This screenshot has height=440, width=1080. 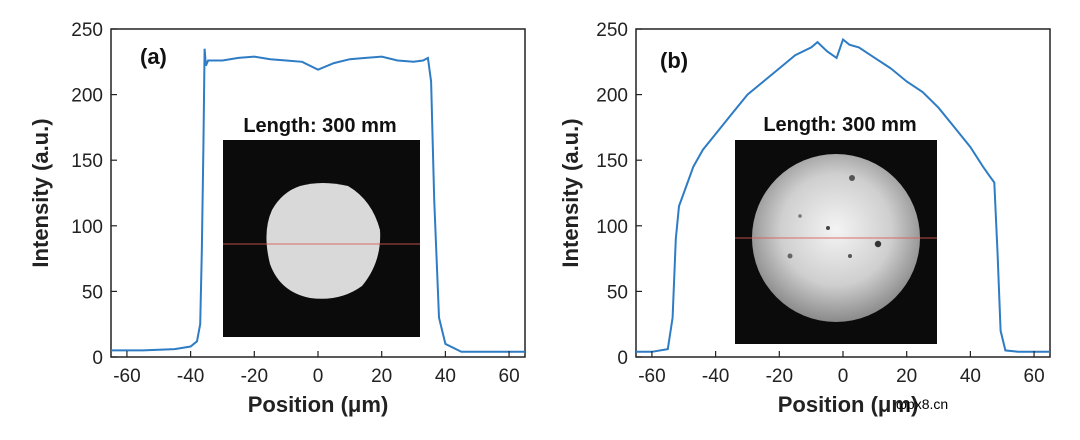 What do you see at coordinates (318, 376) in the screenshot?
I see `x-tick-label-a: 0` at bounding box center [318, 376].